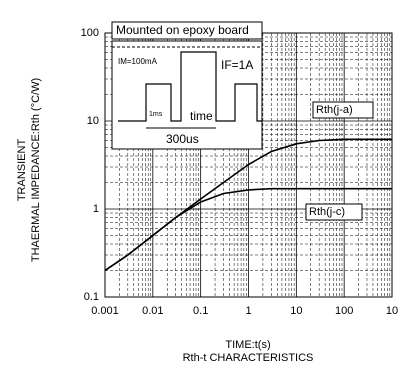 The height and width of the screenshot is (372, 398). I want to click on annotation: 1ms, so click(156, 114).